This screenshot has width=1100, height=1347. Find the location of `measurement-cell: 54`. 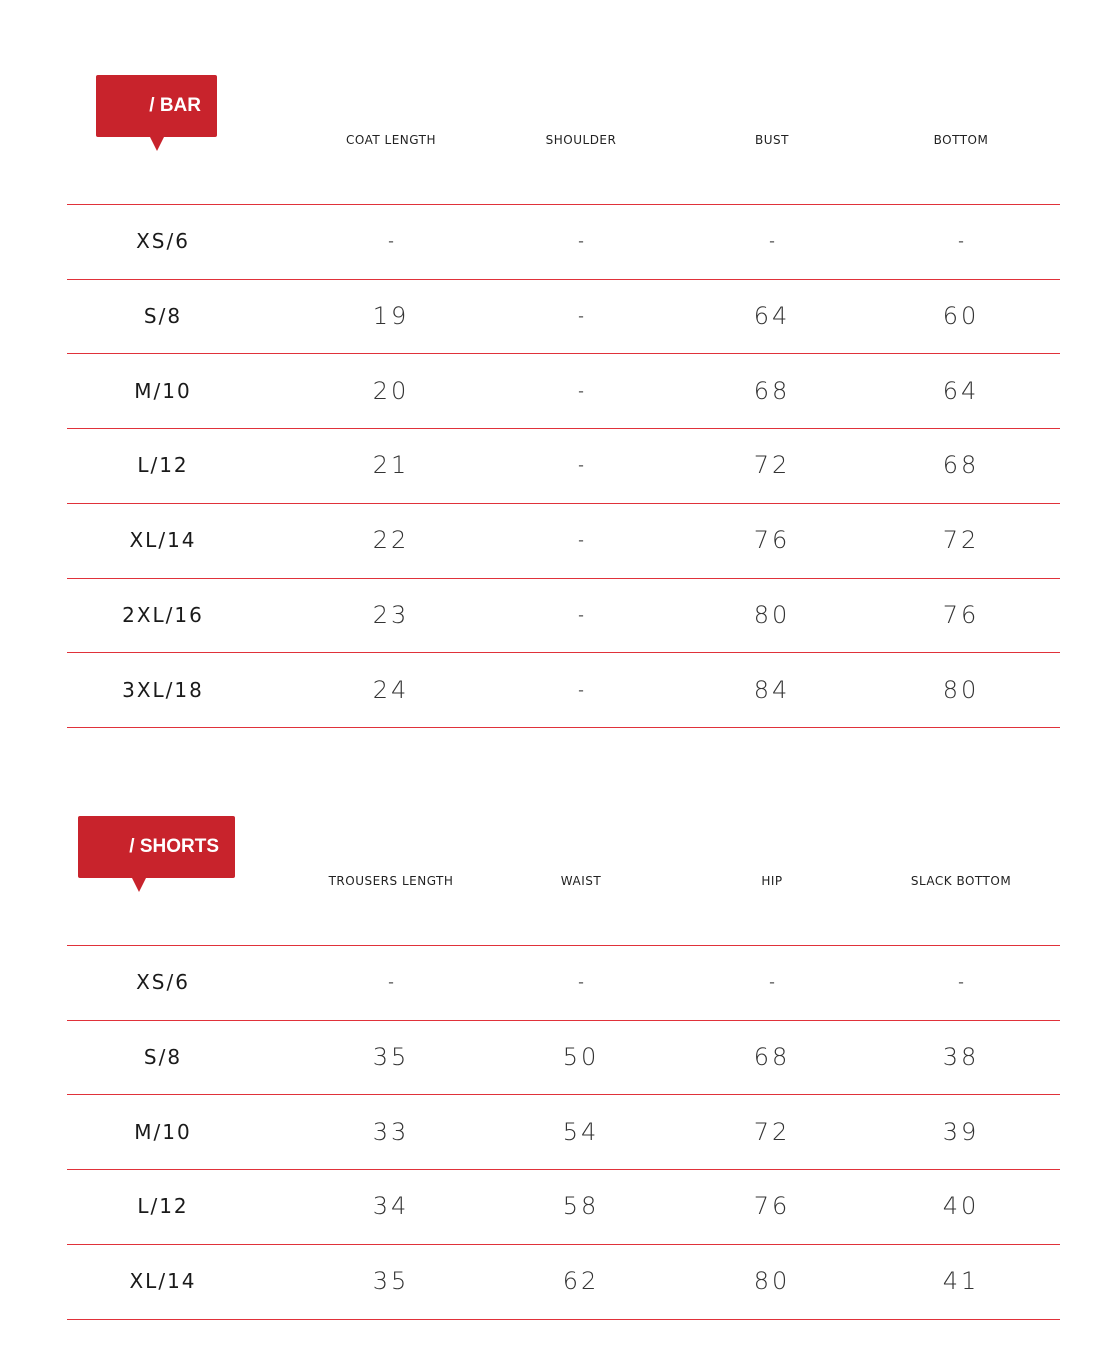

measurement-cell: 54 is located at coordinates (581, 1131).